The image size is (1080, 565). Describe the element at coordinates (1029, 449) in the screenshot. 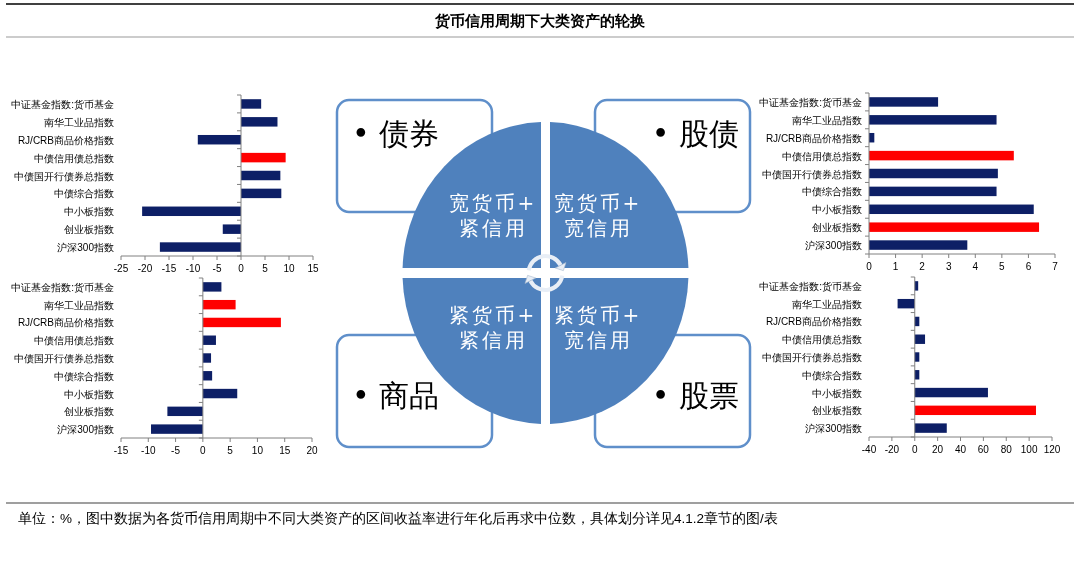

I see `x-tick-label: 100` at that location.